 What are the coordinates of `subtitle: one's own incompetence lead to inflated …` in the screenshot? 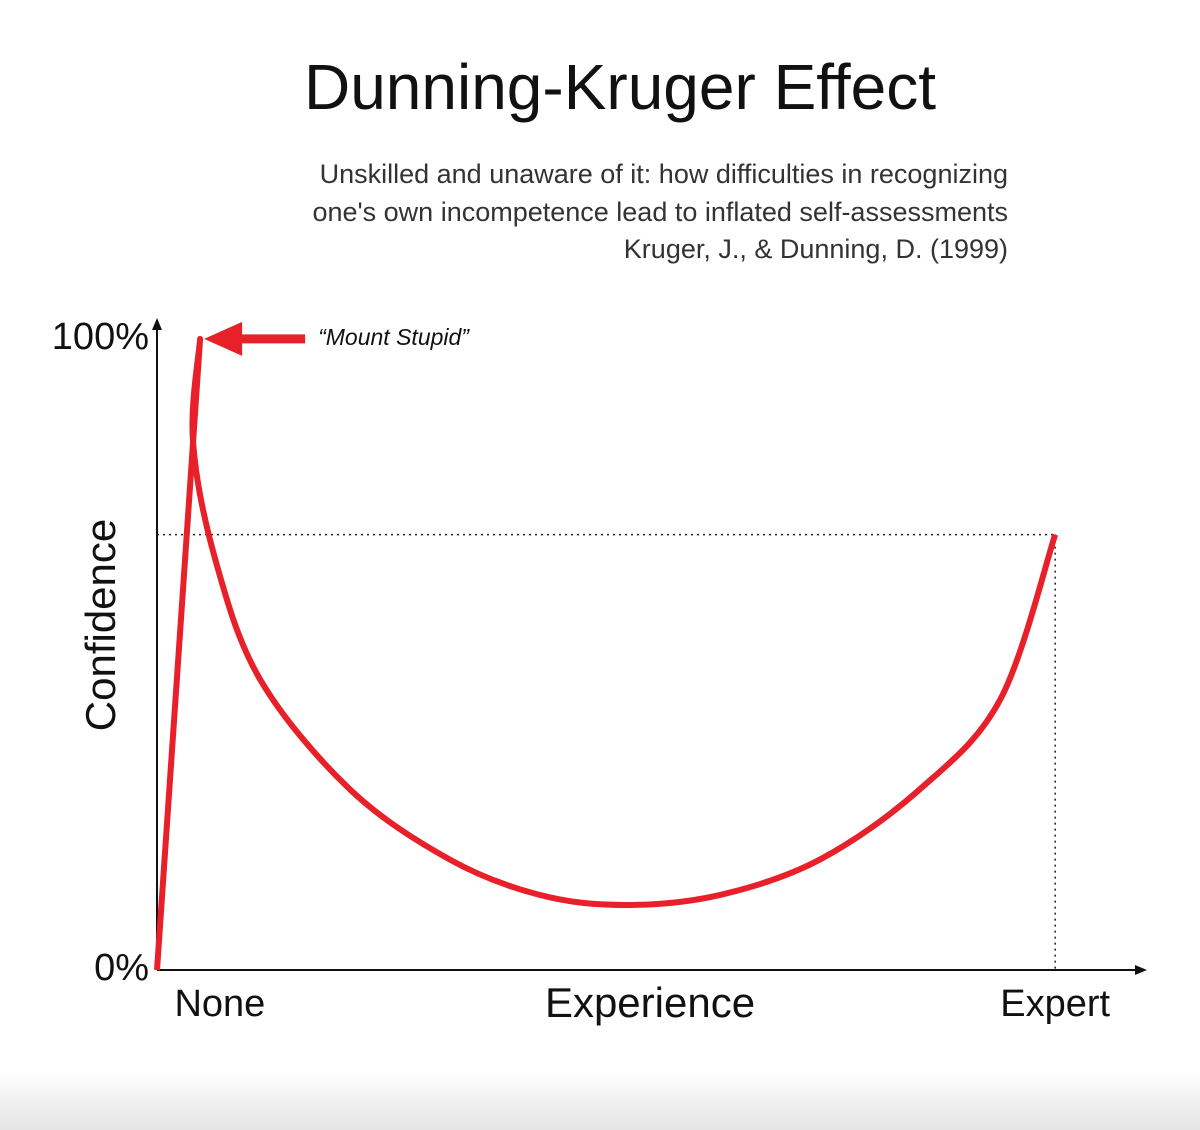 It's located at (660, 212).